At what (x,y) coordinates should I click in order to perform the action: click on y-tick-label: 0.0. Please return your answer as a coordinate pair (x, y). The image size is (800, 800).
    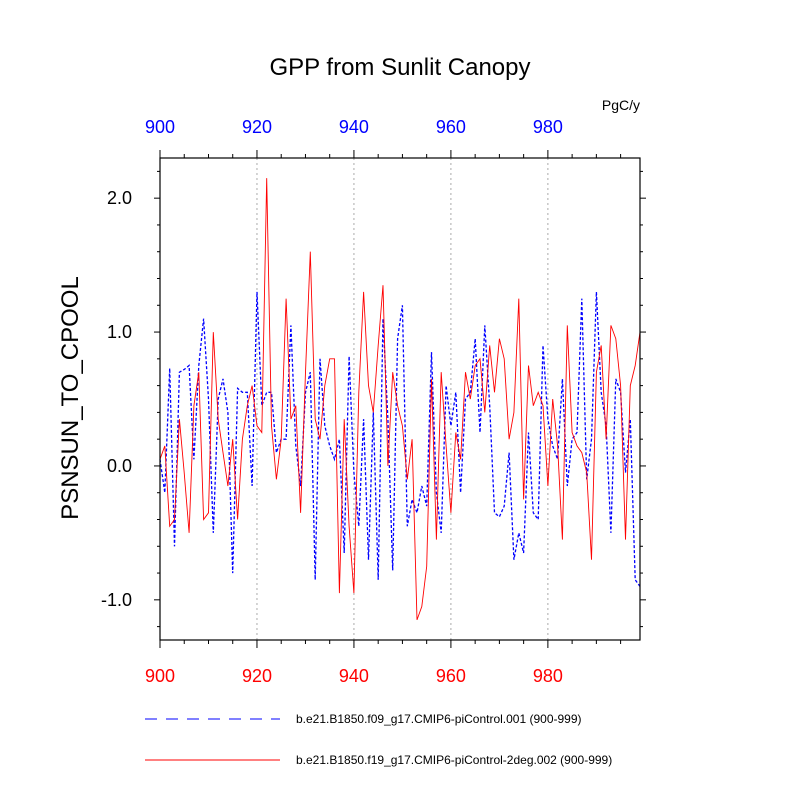
    Looking at the image, I should click on (119, 466).